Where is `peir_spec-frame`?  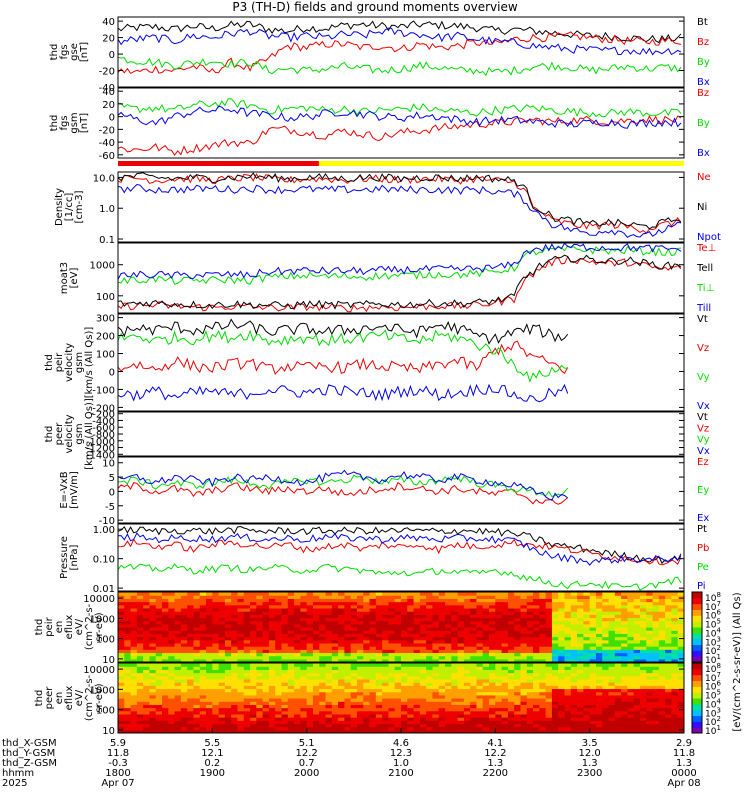
peir_spec-frame is located at coordinates (401, 627).